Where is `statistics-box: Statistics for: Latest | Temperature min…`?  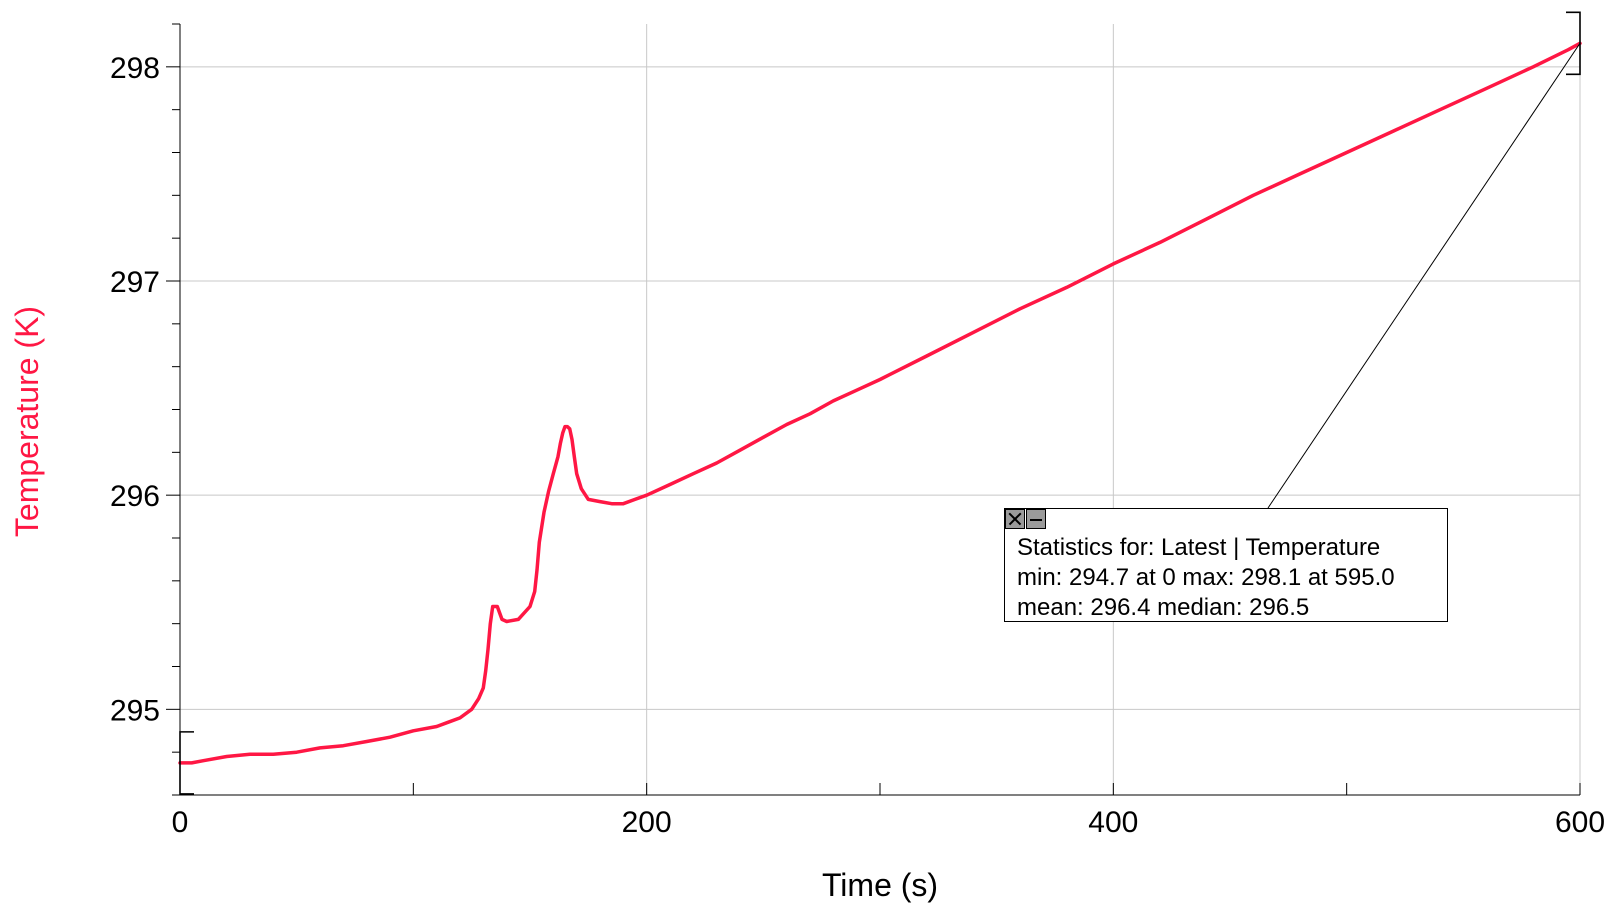
statistics-box: Statistics for: Latest | Temperature min… is located at coordinates (1226, 565).